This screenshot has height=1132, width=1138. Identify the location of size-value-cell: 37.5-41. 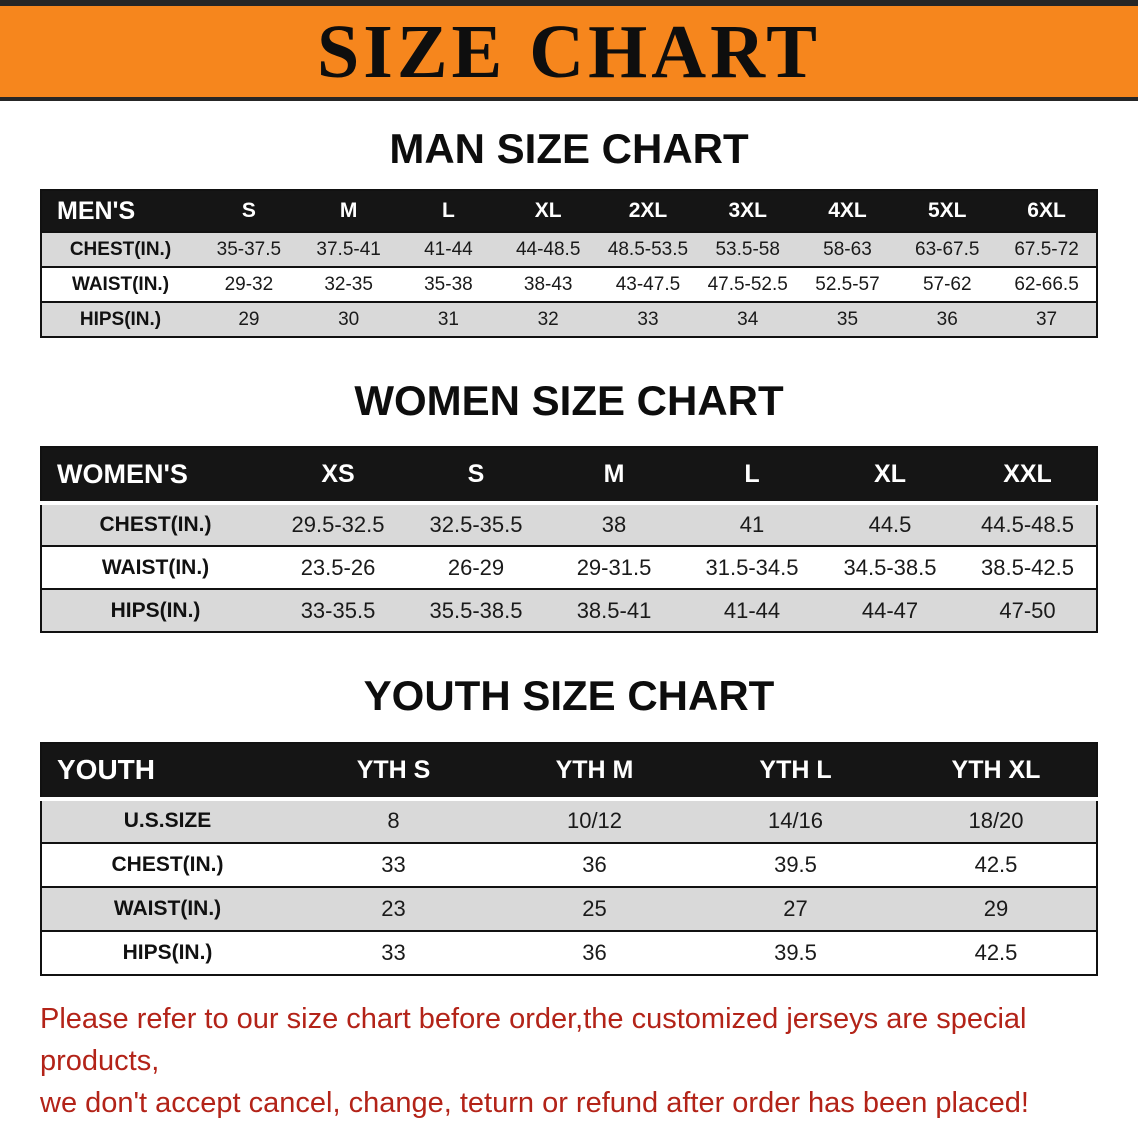
(348, 250).